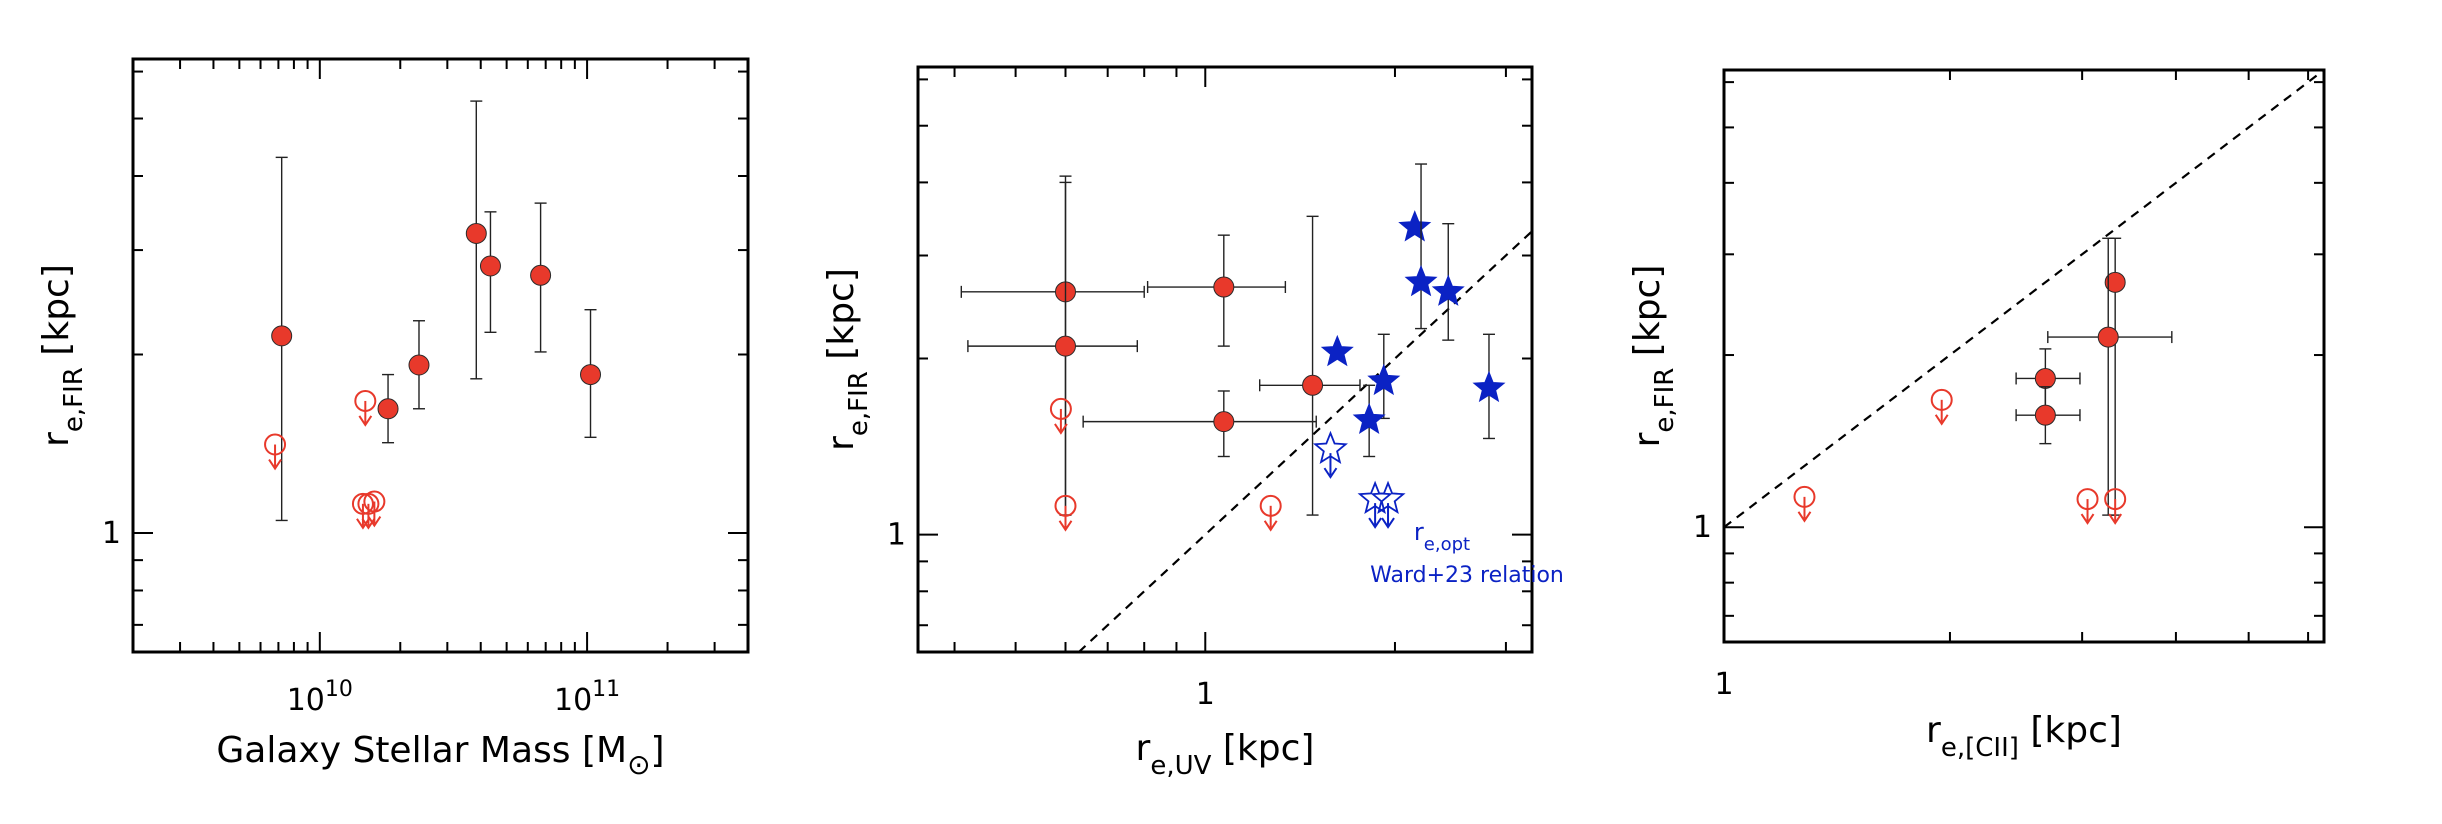 The image size is (2442, 824). I want to click on x-axis-label: re,[CII] [kpc], so click(2024, 736).